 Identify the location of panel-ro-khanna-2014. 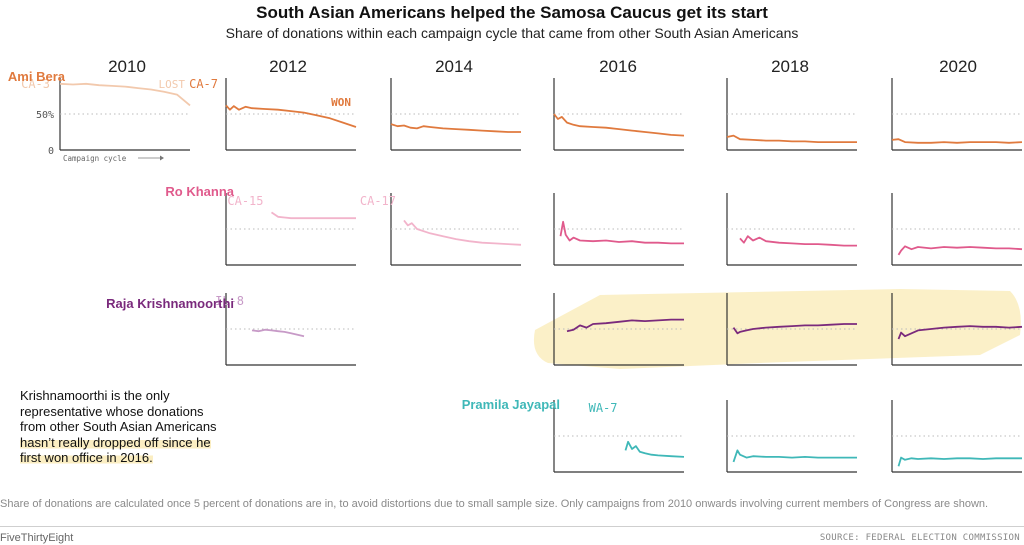
(456, 229).